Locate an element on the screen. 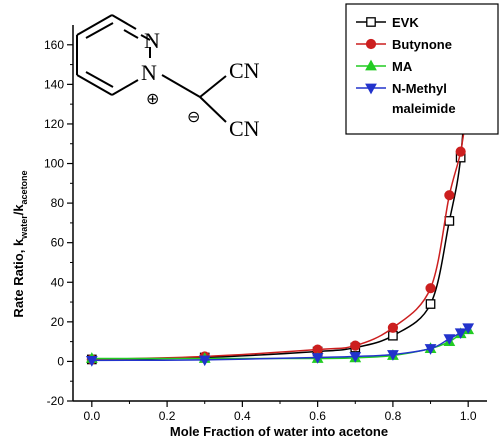 The width and height of the screenshot is (500, 444). series-n-methyl-maleimide is located at coordinates (280, 345).